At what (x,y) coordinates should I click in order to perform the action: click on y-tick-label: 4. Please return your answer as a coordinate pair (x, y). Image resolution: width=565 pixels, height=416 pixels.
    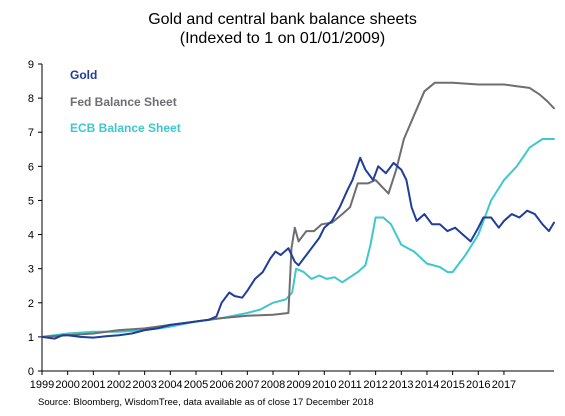
    Looking at the image, I should click on (31, 236).